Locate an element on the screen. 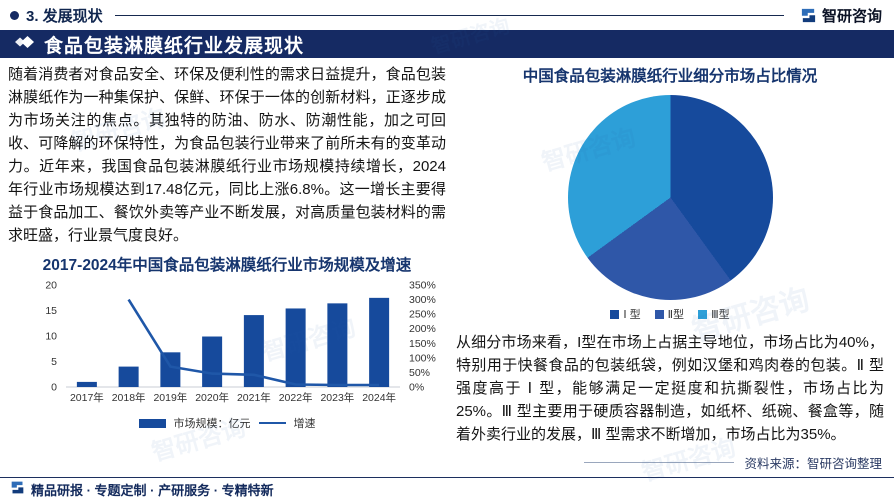 The height and width of the screenshot is (500, 894). svg-text: 100% is located at coordinates (422, 358).